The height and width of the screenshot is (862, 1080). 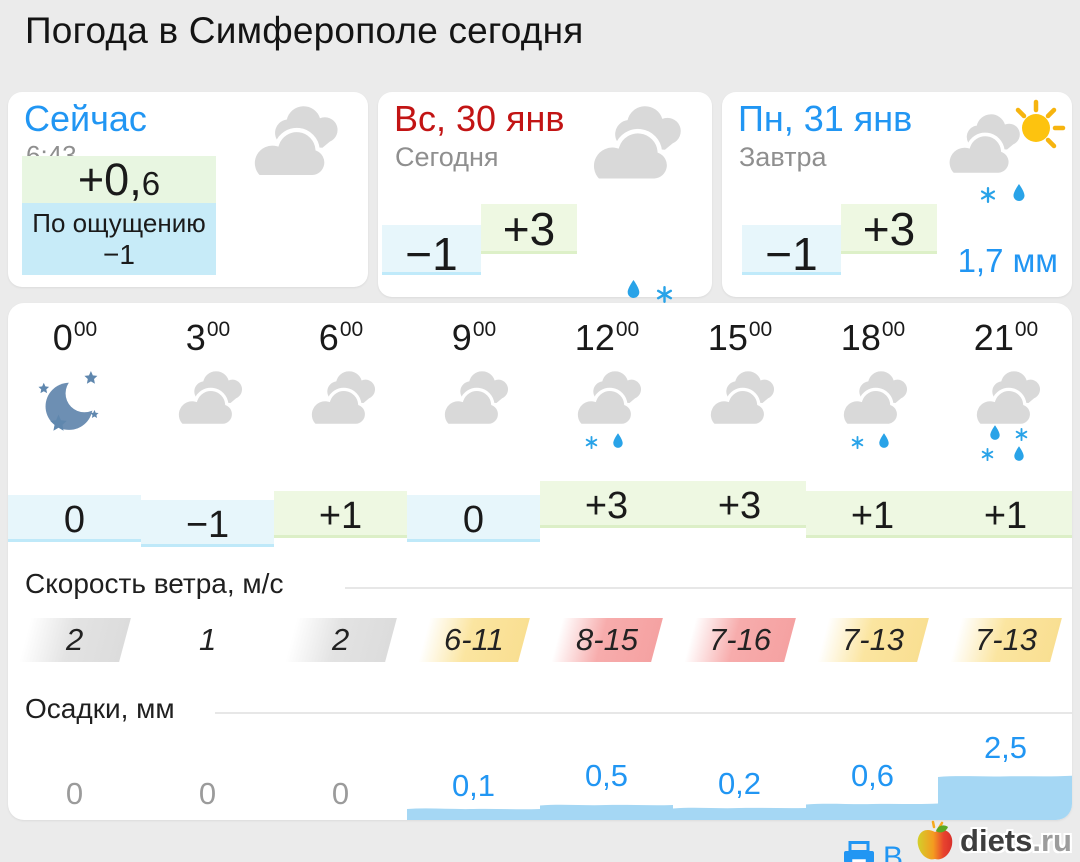 I want to click on printer-icon, so click(x=859, y=851).